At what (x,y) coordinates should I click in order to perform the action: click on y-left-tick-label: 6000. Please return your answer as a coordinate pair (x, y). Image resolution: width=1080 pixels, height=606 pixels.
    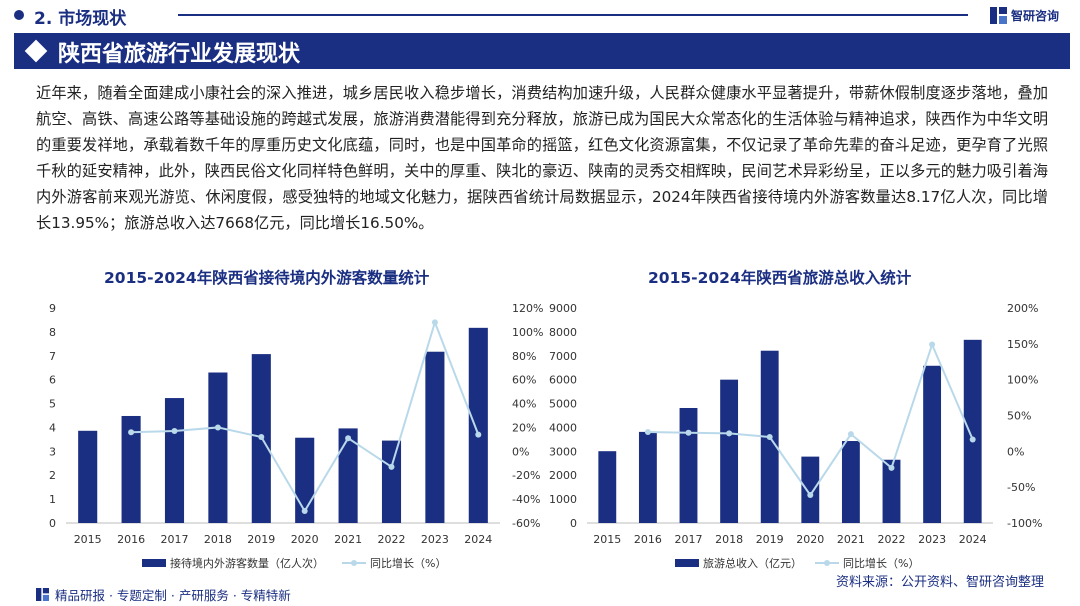
    Looking at the image, I should click on (563, 380).